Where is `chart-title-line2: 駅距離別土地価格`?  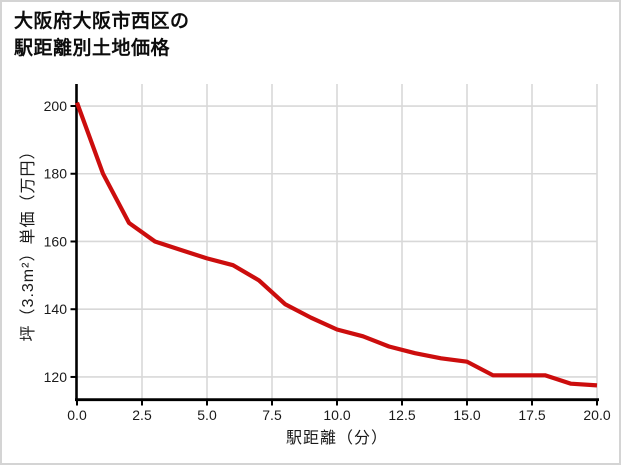
chart-title-line2: 駅距離別土地価格 is located at coordinates (92, 48).